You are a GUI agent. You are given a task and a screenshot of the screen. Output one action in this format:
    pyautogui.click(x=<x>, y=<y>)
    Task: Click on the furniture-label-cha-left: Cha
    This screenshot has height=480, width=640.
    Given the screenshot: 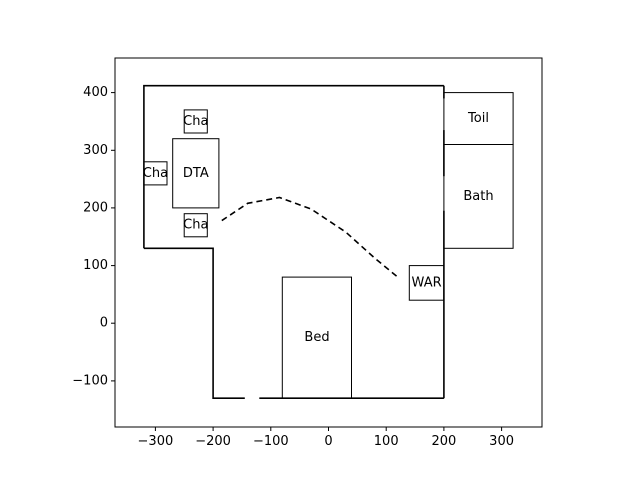 What is the action you would take?
    pyautogui.click(x=155, y=173)
    